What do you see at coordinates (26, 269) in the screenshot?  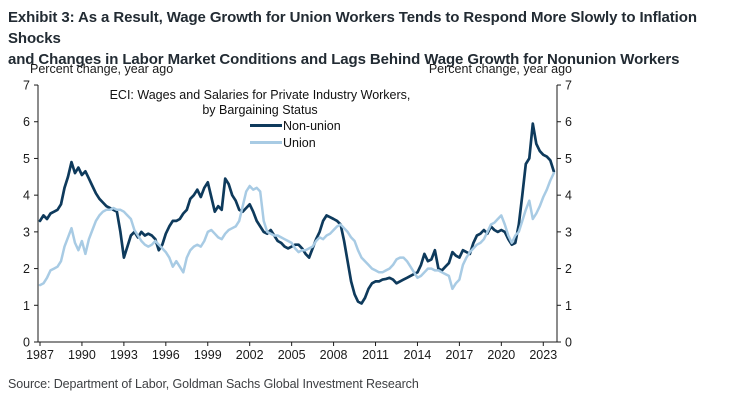 I see `y-tick-label-left: 2` at bounding box center [26, 269].